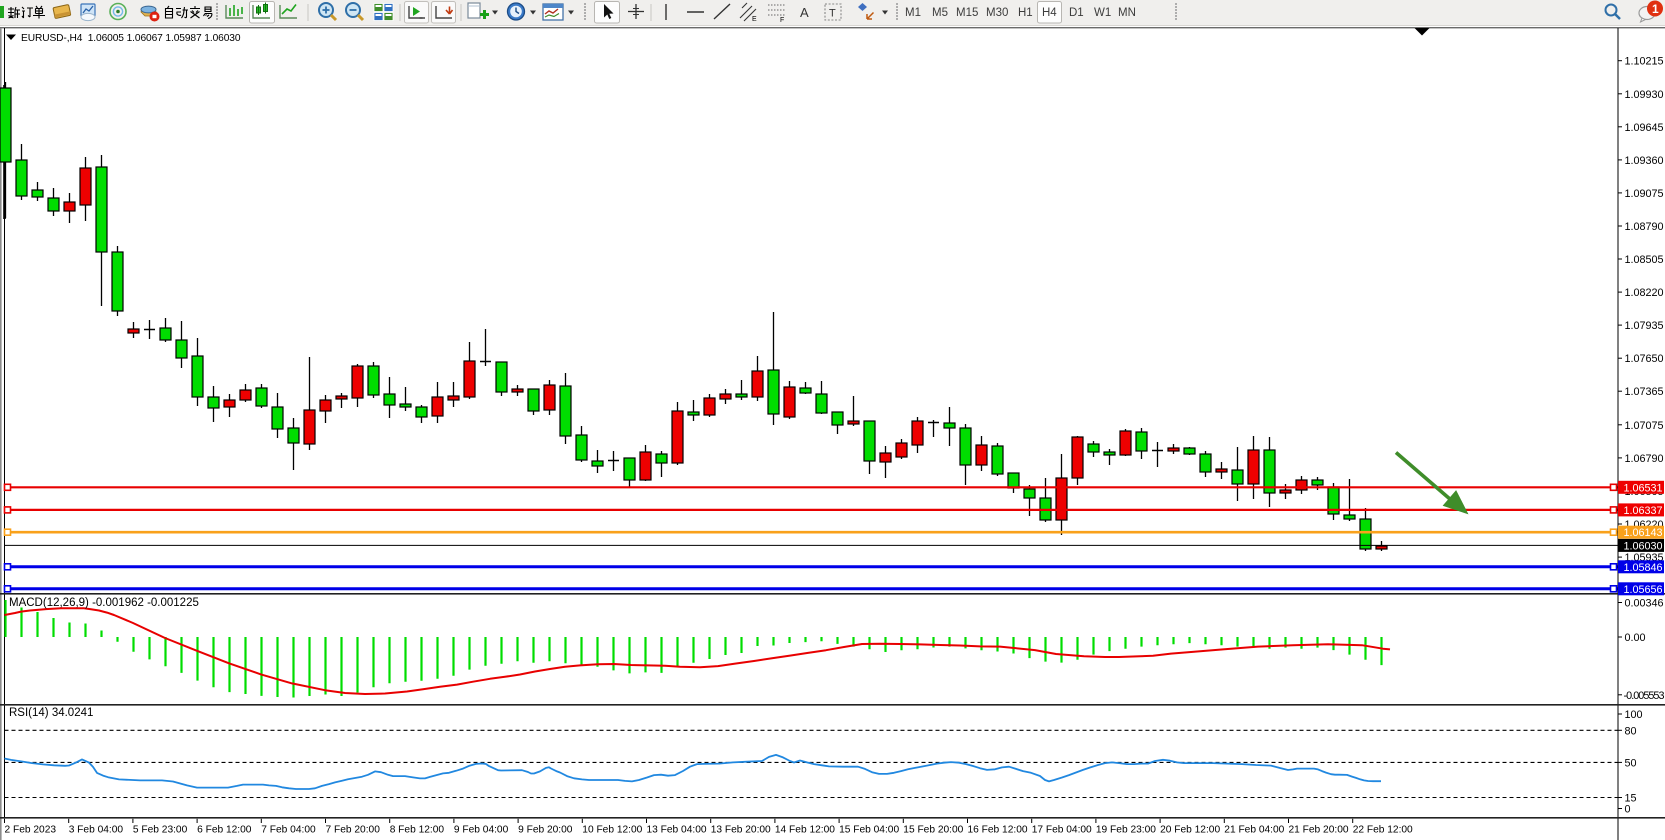  Describe the element at coordinates (1319, 830) in the screenshot. I see `svg-text: 21 Feb 20:00` at that location.